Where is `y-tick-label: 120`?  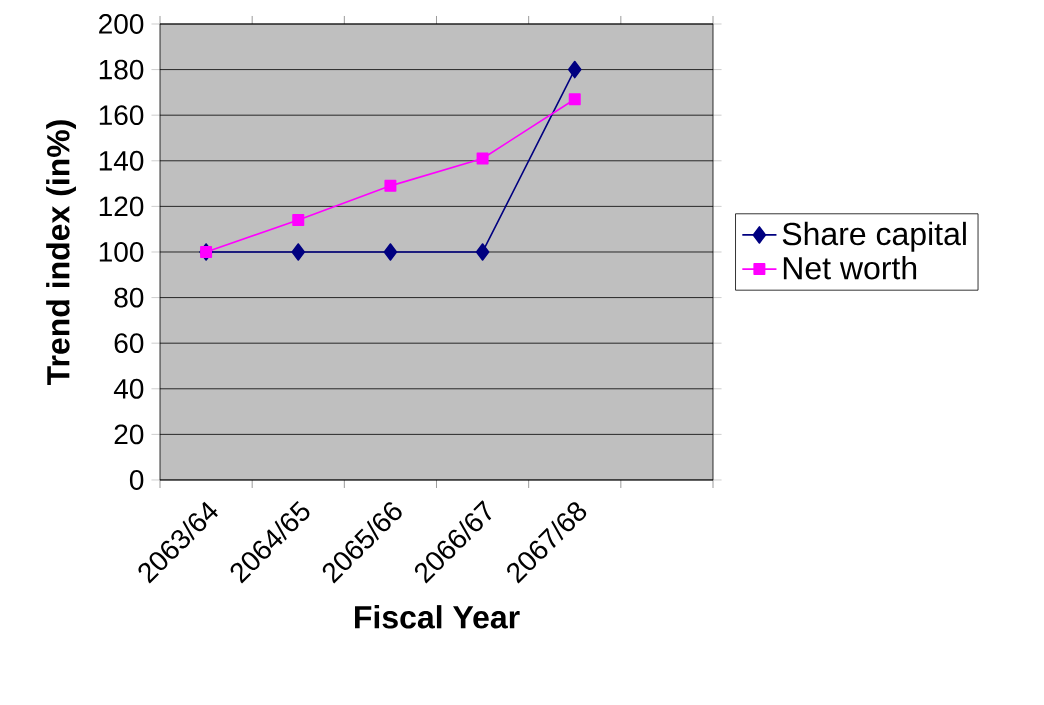
y-tick-label: 120 is located at coordinates (121, 206).